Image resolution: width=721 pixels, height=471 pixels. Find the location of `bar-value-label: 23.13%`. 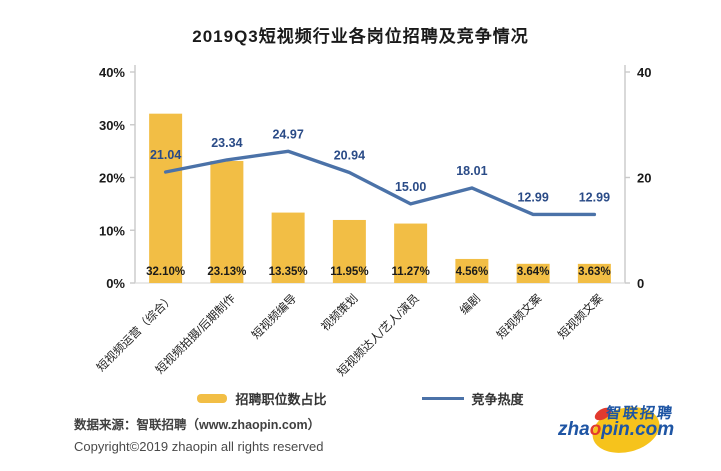

bar-value-label: 23.13% is located at coordinates (226, 272).